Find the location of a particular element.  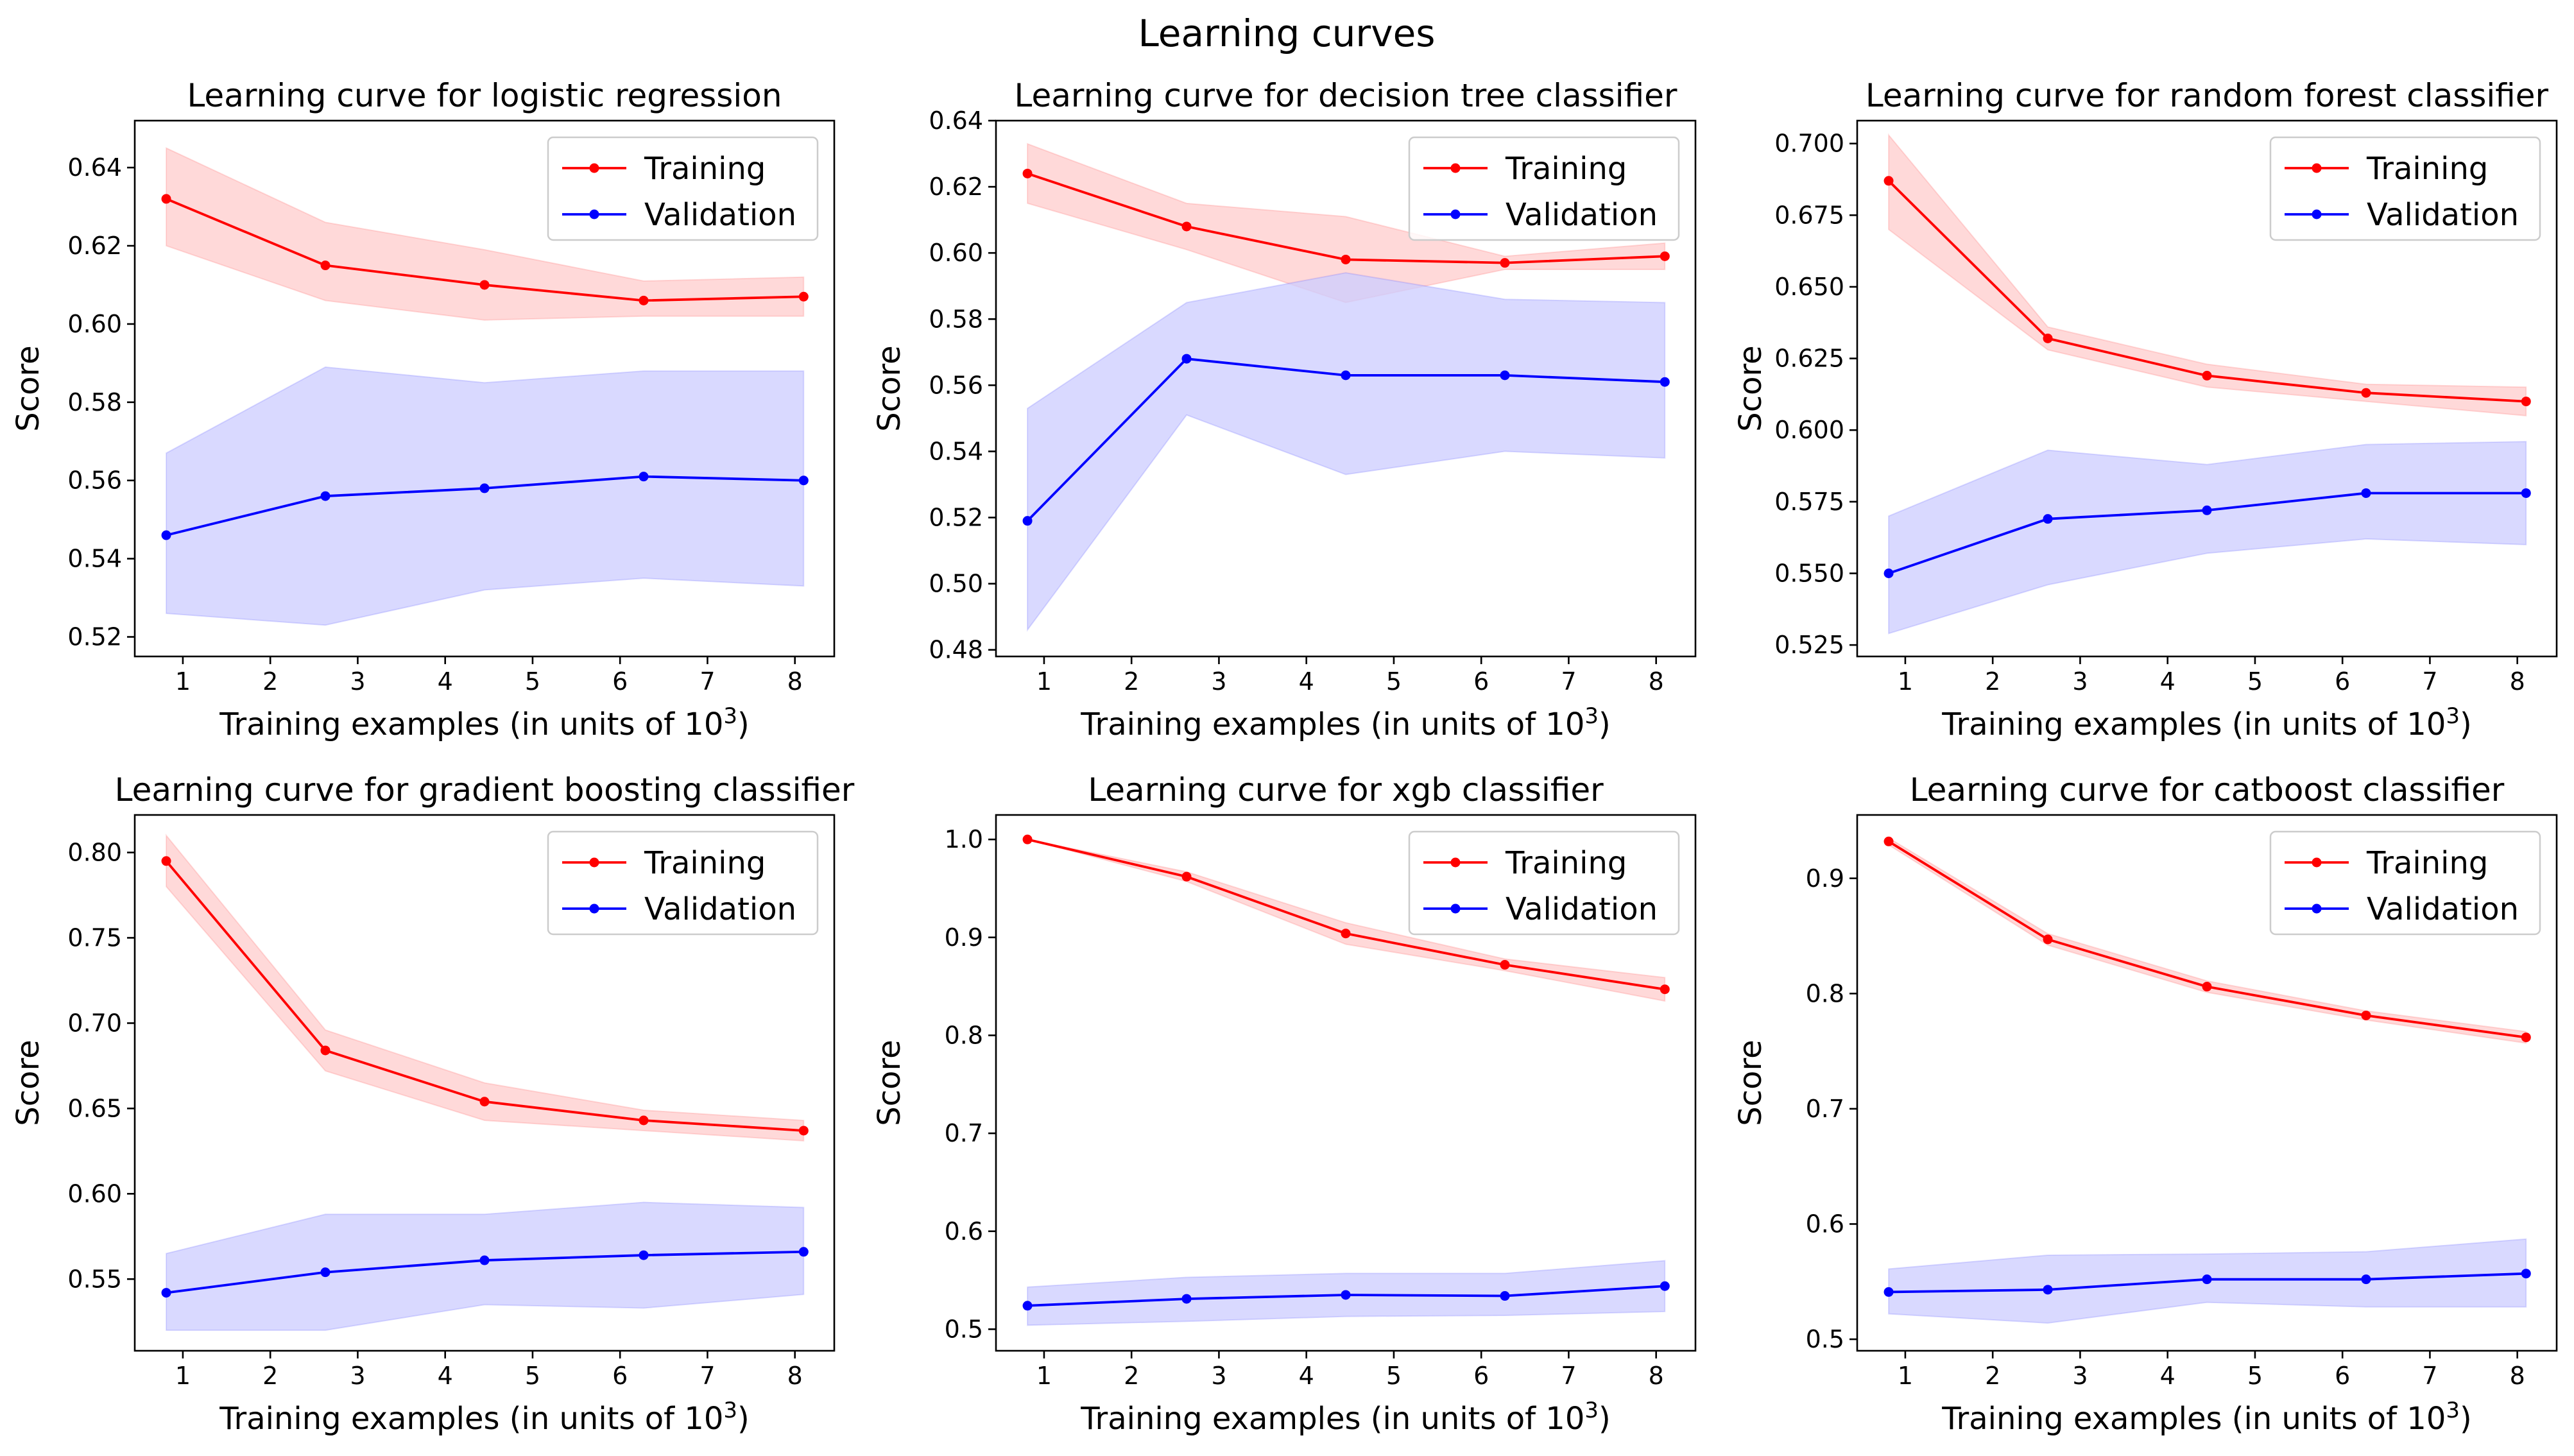

figure-title: Learning curves is located at coordinates (1287, 33).